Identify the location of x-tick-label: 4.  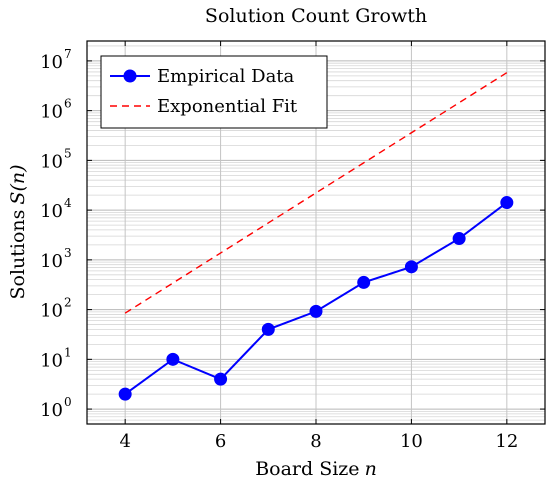
(124, 441).